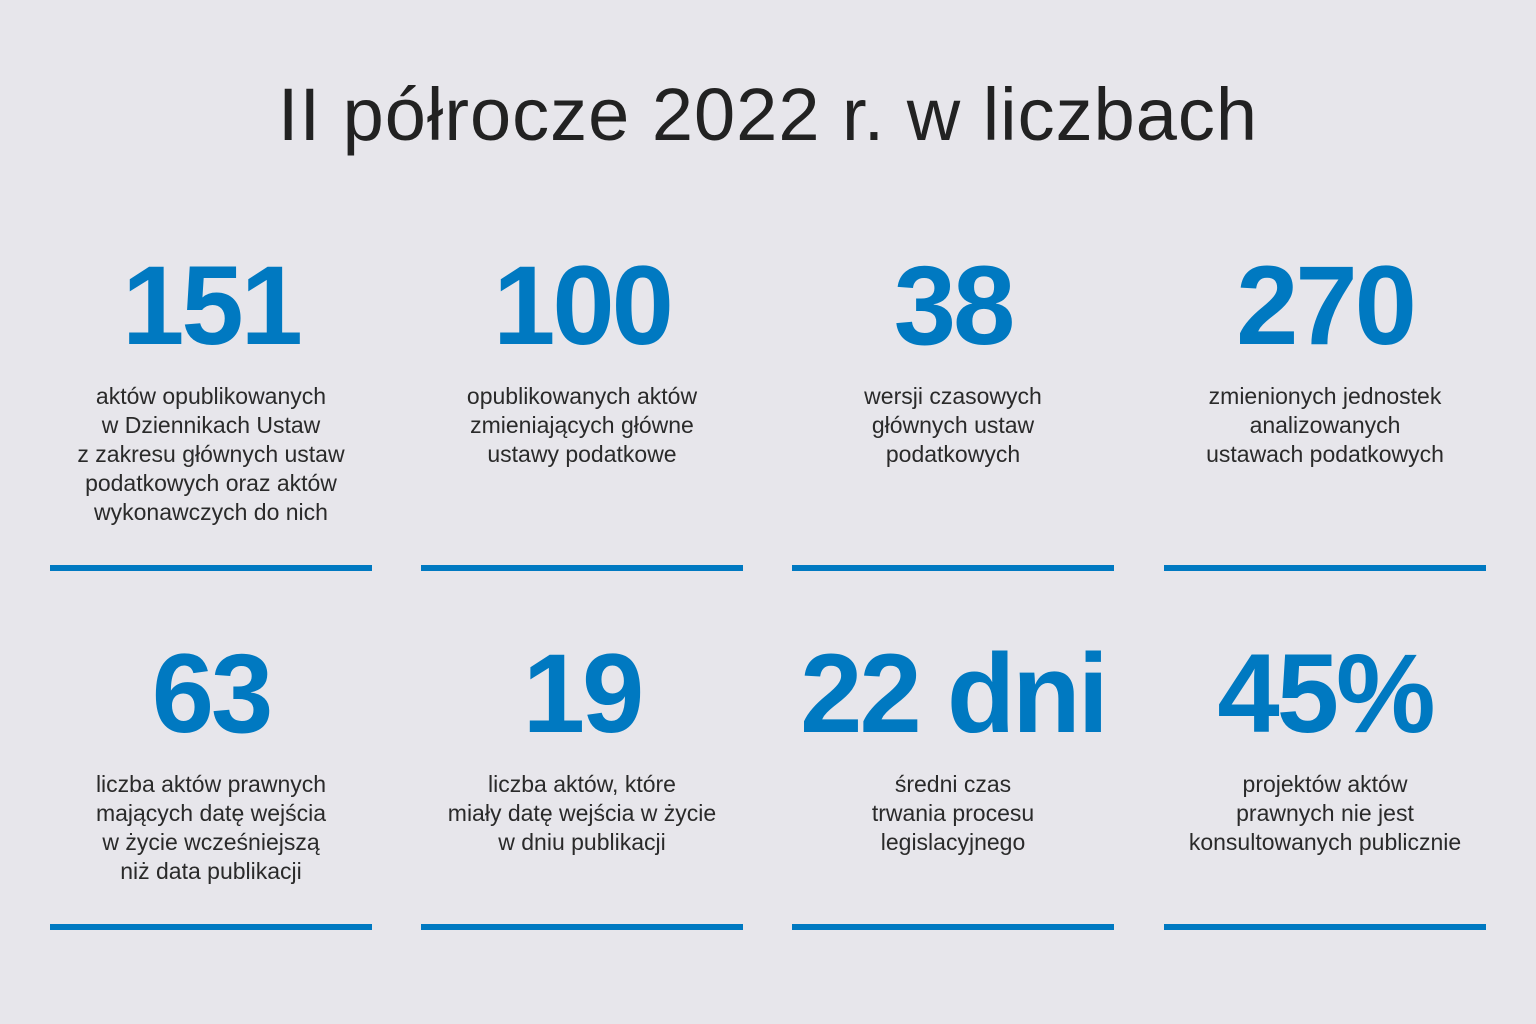 The width and height of the screenshot is (1536, 1024). What do you see at coordinates (954, 693) in the screenshot?
I see `stat-value: 22 dni` at bounding box center [954, 693].